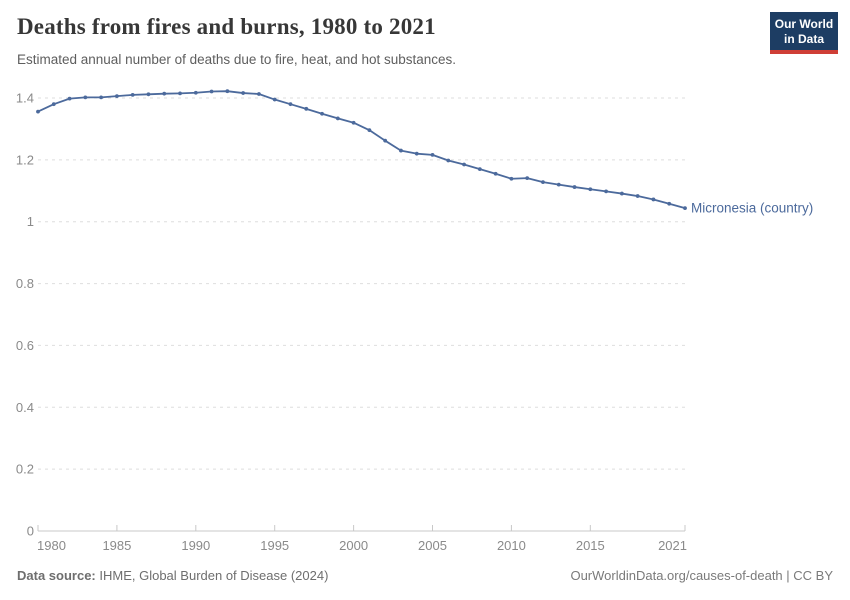 The width and height of the screenshot is (850, 600). Describe the element at coordinates (214, 575) in the screenshot. I see `data-source-value: IHME, Global Burden of Disease (2024)` at that location.